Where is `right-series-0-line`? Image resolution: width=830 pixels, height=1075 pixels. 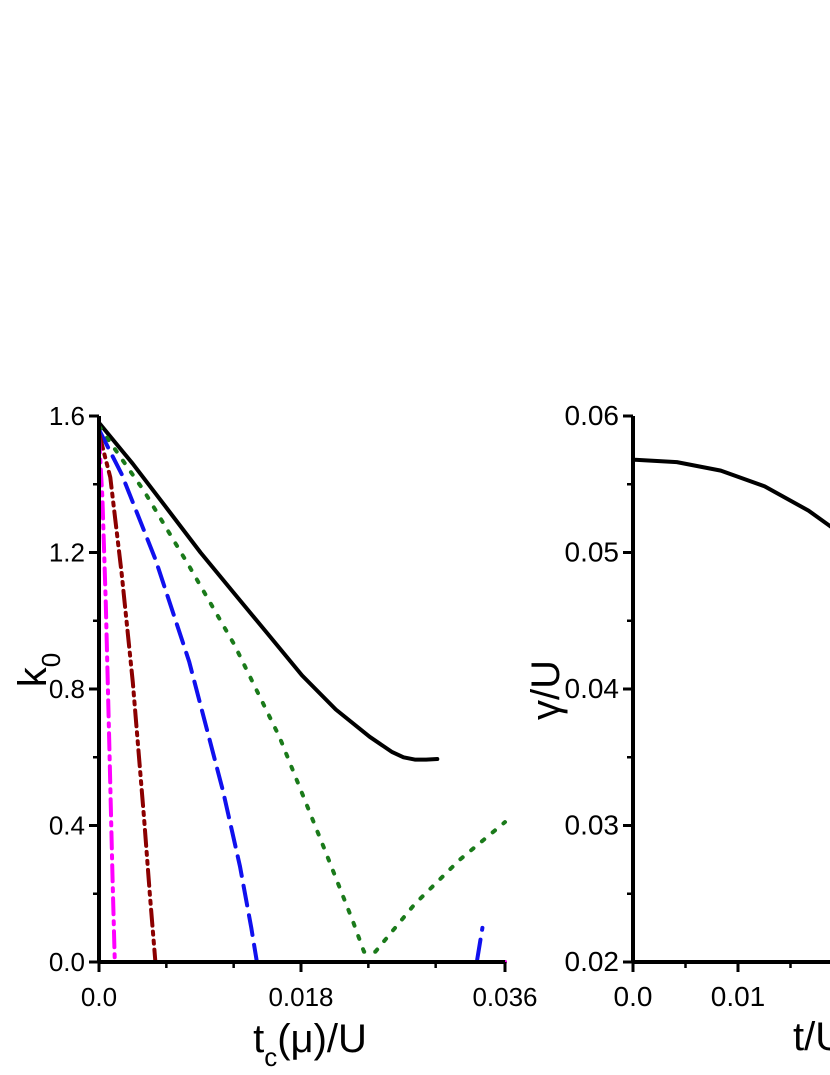 right-series-0-line is located at coordinates (731, 493).